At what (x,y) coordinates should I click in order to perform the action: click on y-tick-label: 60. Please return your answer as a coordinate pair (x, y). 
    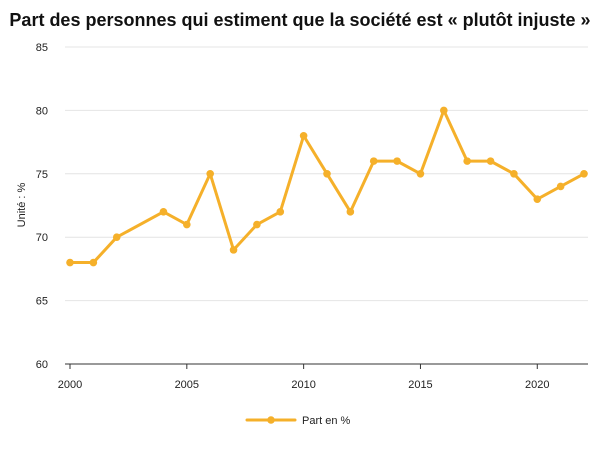
    Looking at the image, I should click on (42, 365).